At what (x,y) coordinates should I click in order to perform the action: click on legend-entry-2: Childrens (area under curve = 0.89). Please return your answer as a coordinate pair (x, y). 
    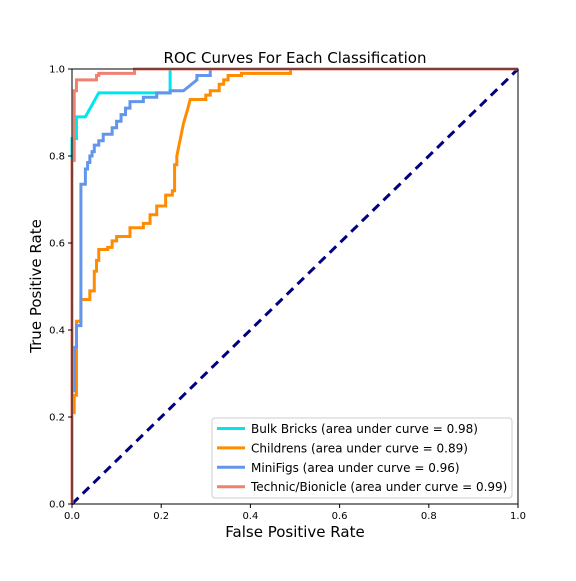
    Looking at the image, I should click on (359, 448).